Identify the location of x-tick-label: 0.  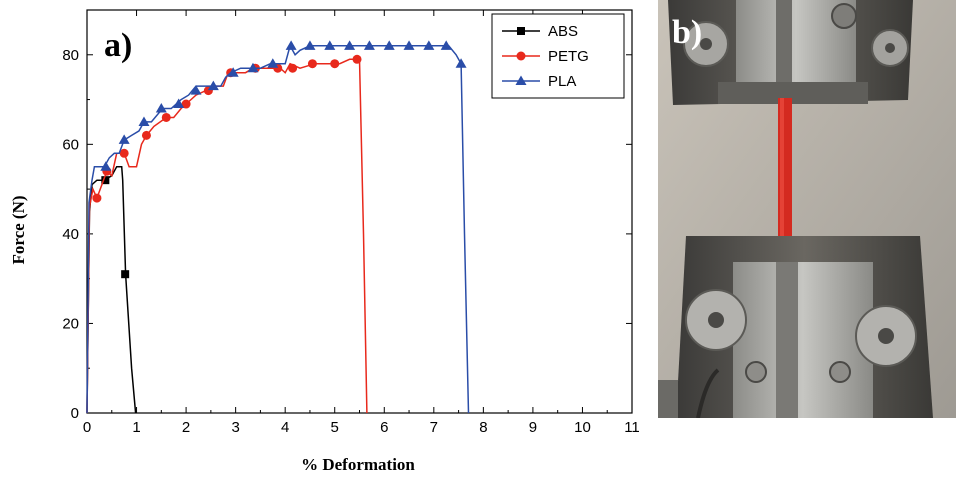
(87, 427).